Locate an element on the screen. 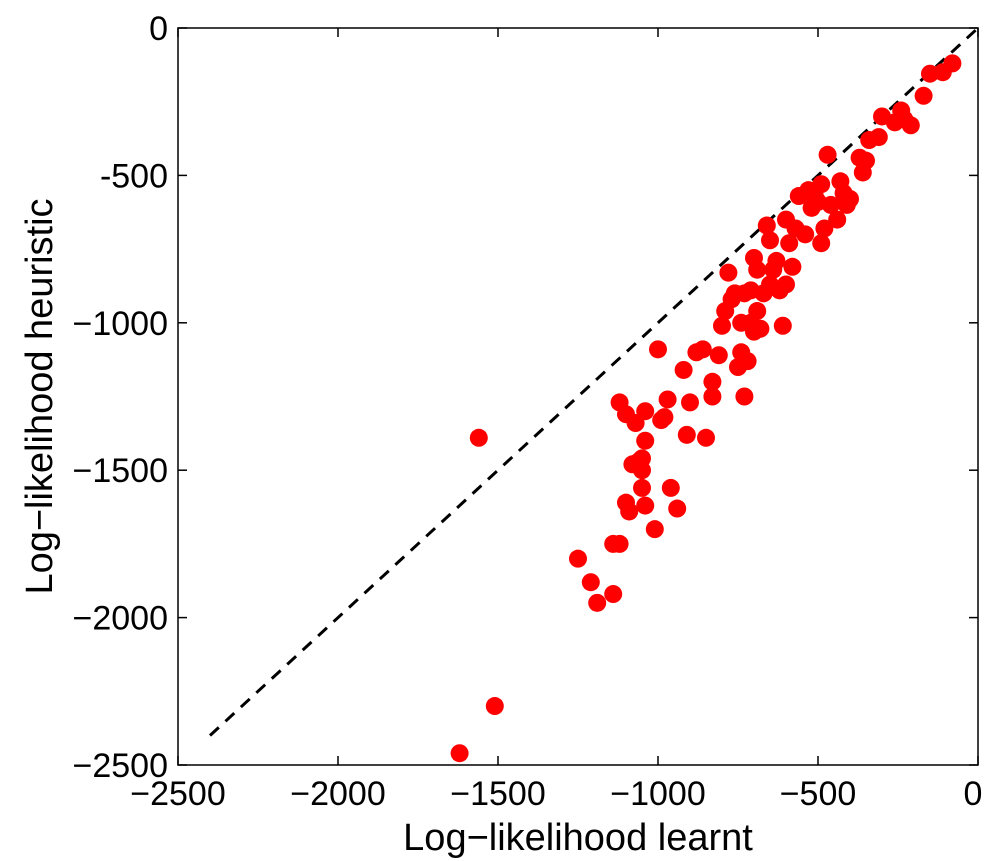 The image size is (985, 861). y-tick-label-1: -500 is located at coordinates (134, 176).